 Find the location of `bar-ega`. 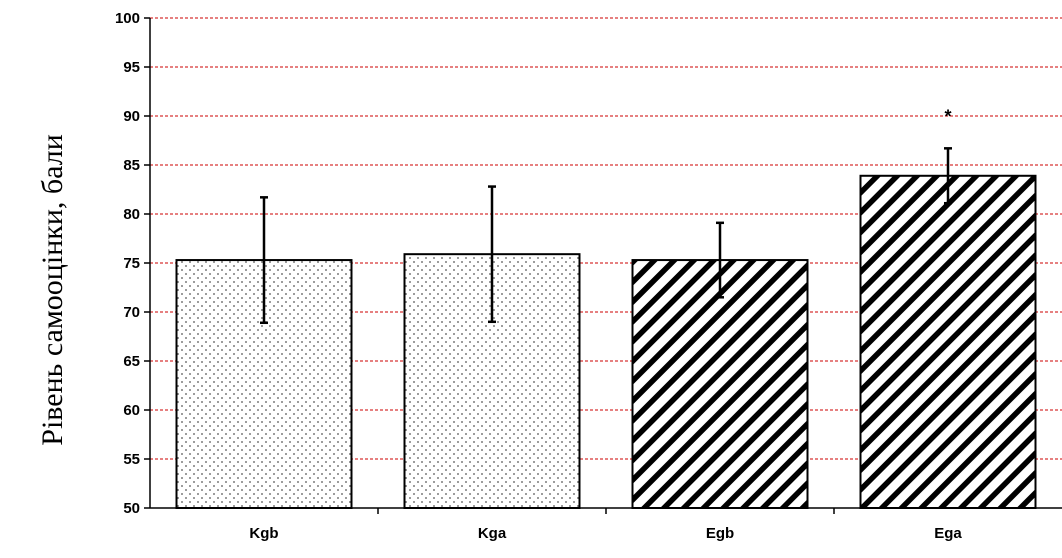

bar-ega is located at coordinates (948, 341).